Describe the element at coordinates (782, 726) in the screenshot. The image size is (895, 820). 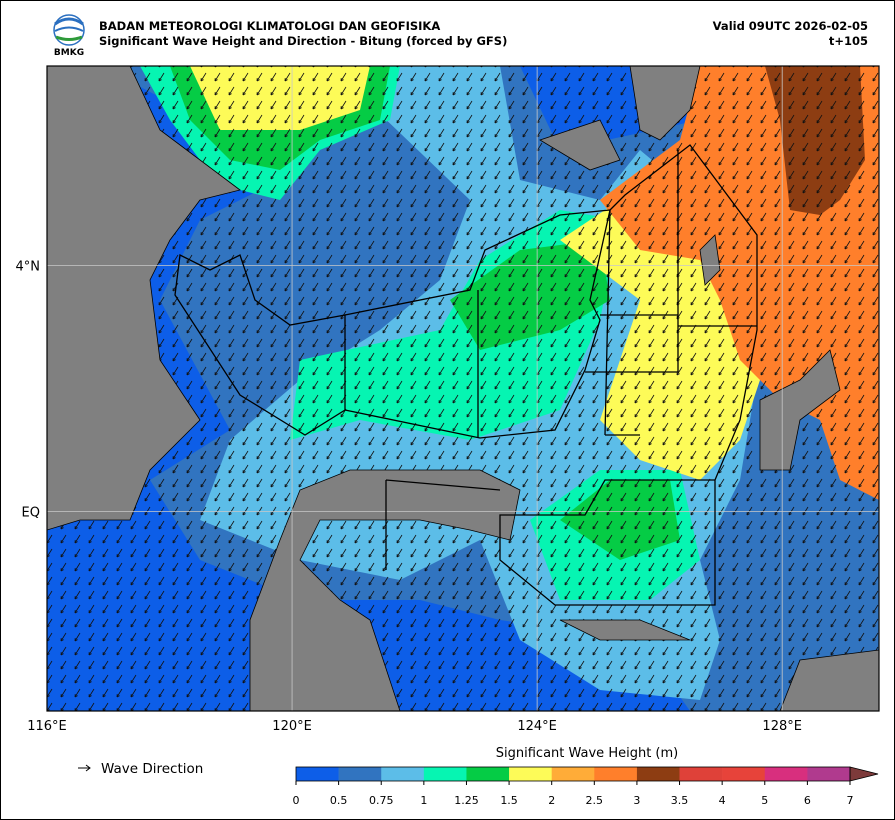
I see `x-tick-label: 128°E` at that location.